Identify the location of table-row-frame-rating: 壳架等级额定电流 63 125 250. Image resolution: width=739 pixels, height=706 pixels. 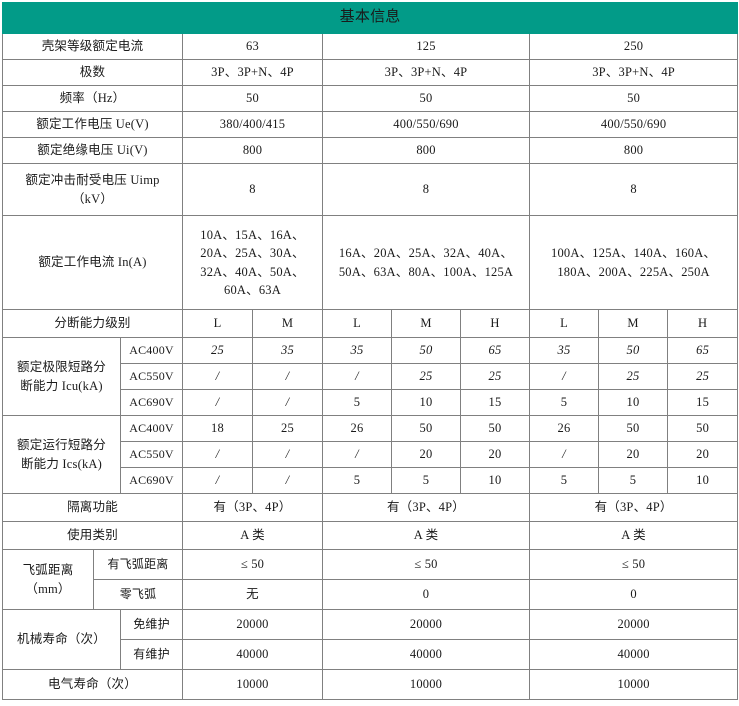
(370, 46).